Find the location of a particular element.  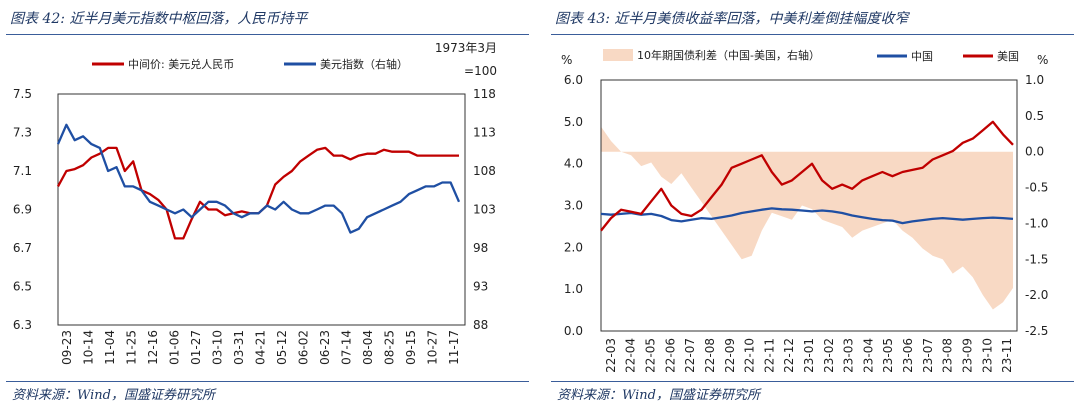

right-y-tick-108: 108 is located at coordinates (484, 171).